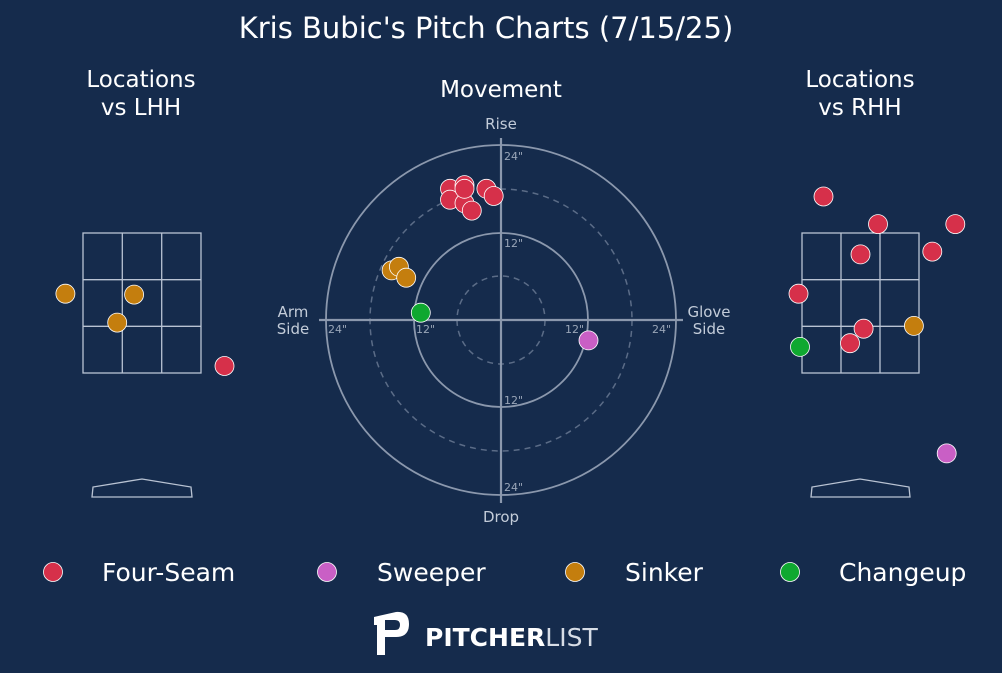 This screenshot has width=1002, height=673. Describe the element at coordinates (513, 487) in the screenshot. I see `ring-label-bottom-24: 24"` at that location.